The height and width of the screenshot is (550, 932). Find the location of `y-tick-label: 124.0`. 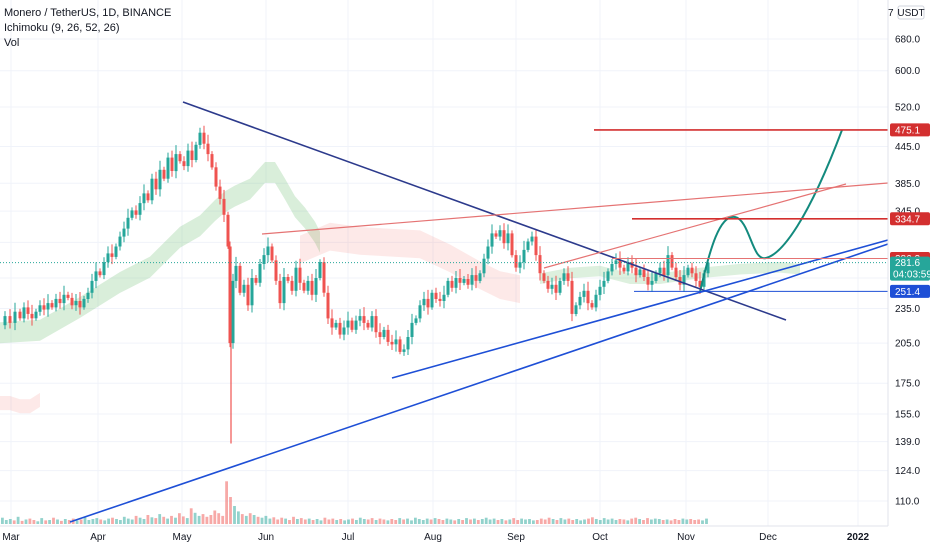

y-tick-label: 124.0 is located at coordinates (907, 471).